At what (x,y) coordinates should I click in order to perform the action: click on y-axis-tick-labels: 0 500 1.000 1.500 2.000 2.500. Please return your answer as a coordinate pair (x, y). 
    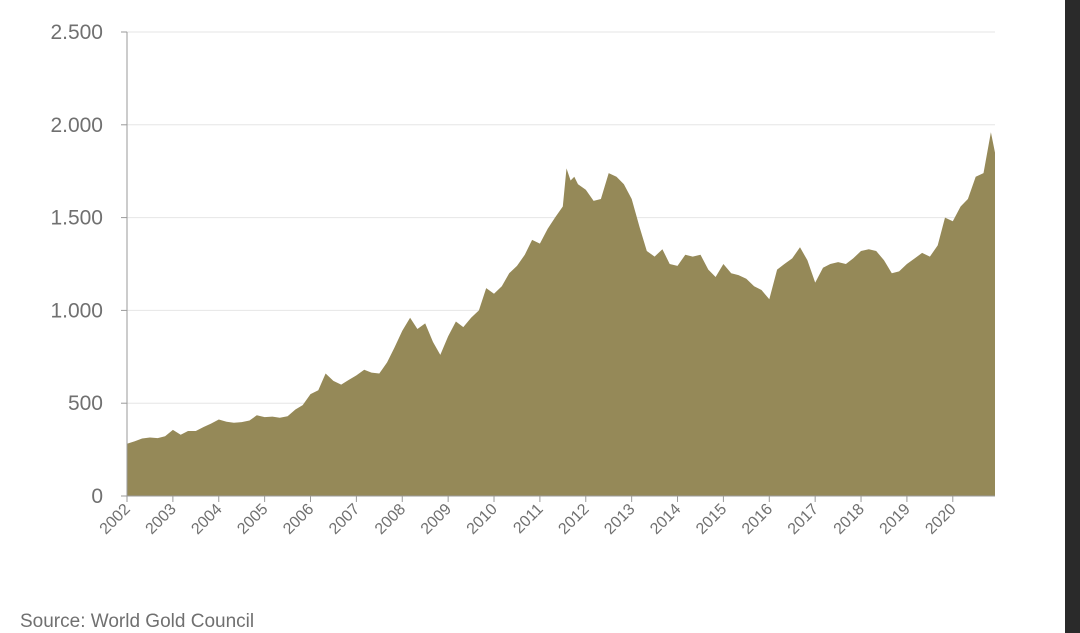
    Looking at the image, I should click on (76, 264).